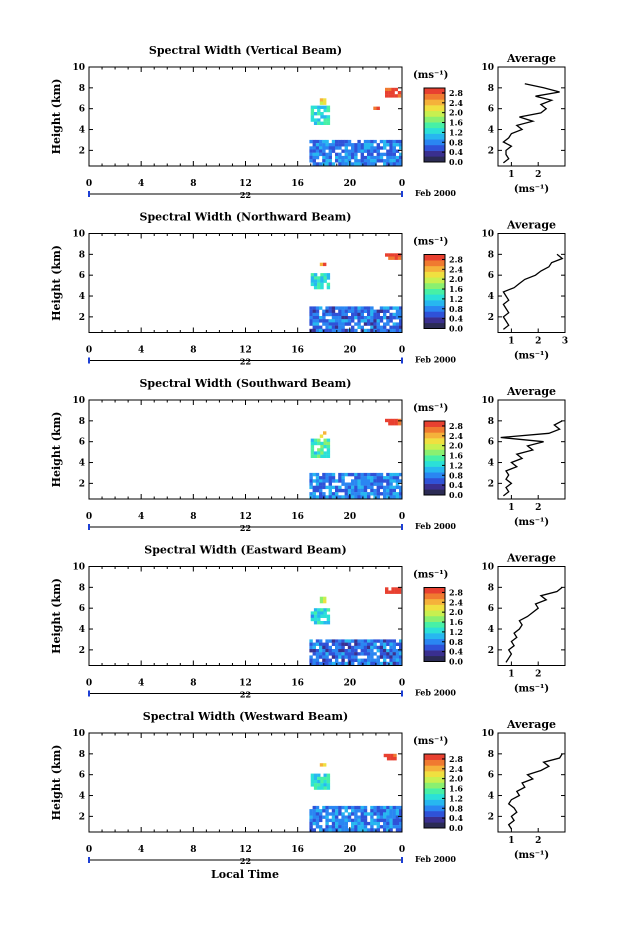  What do you see at coordinates (141, 684) in the screenshot?
I see `x-tick-label: 4` at bounding box center [141, 684].